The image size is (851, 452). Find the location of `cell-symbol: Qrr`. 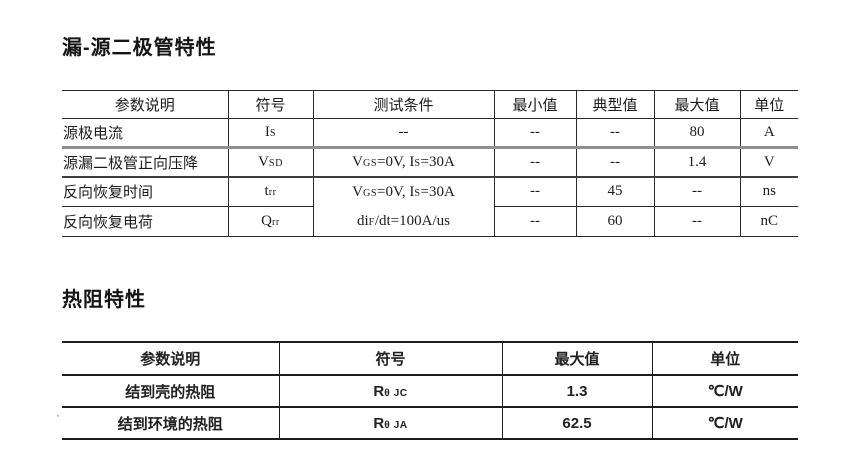

cell-symbol: Qrr is located at coordinates (270, 221).